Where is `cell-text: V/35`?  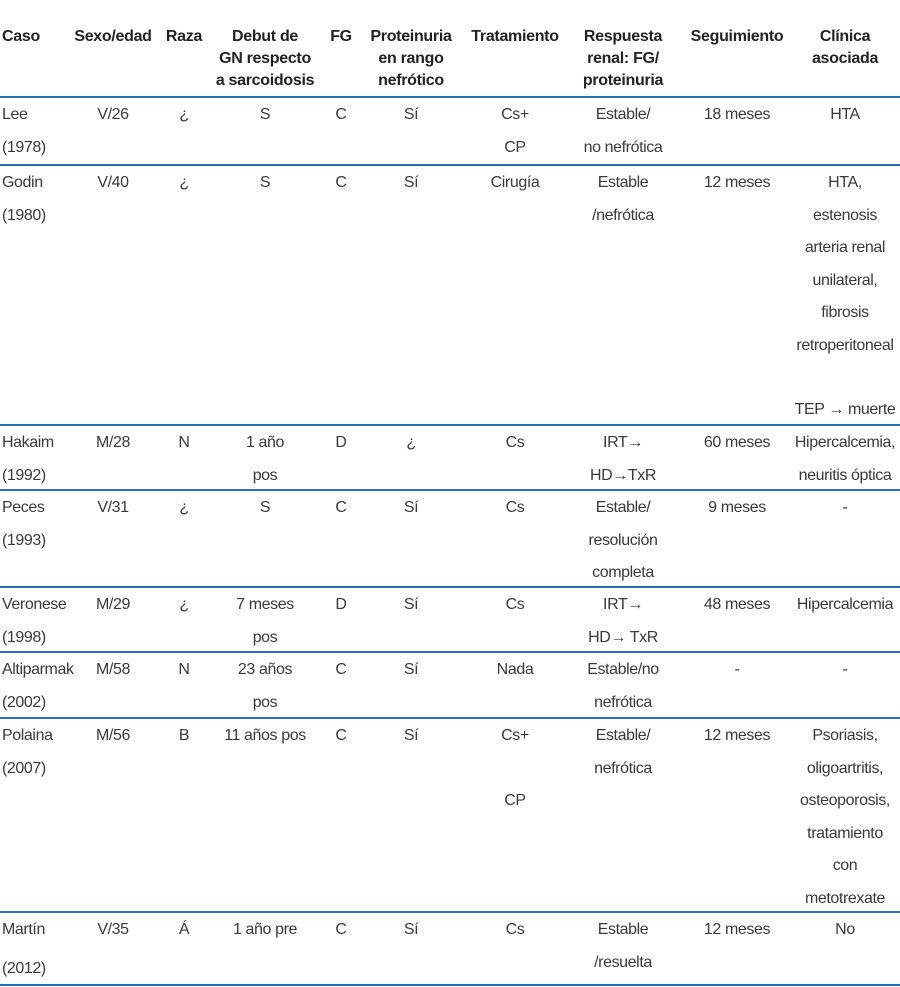
cell-text: V/35 is located at coordinates (113, 929).